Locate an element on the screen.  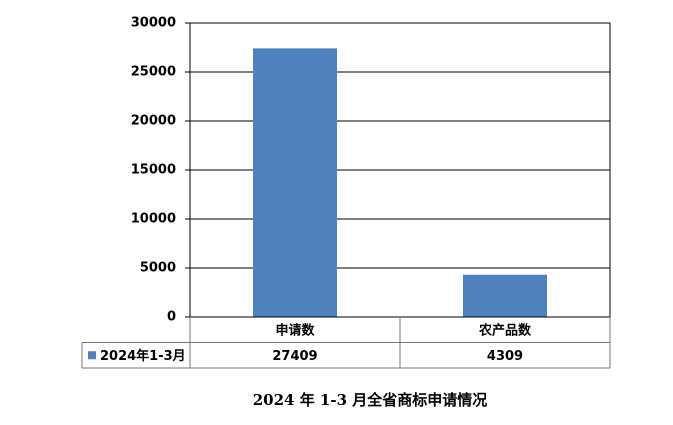
table-value: 4309 is located at coordinates (505, 356).